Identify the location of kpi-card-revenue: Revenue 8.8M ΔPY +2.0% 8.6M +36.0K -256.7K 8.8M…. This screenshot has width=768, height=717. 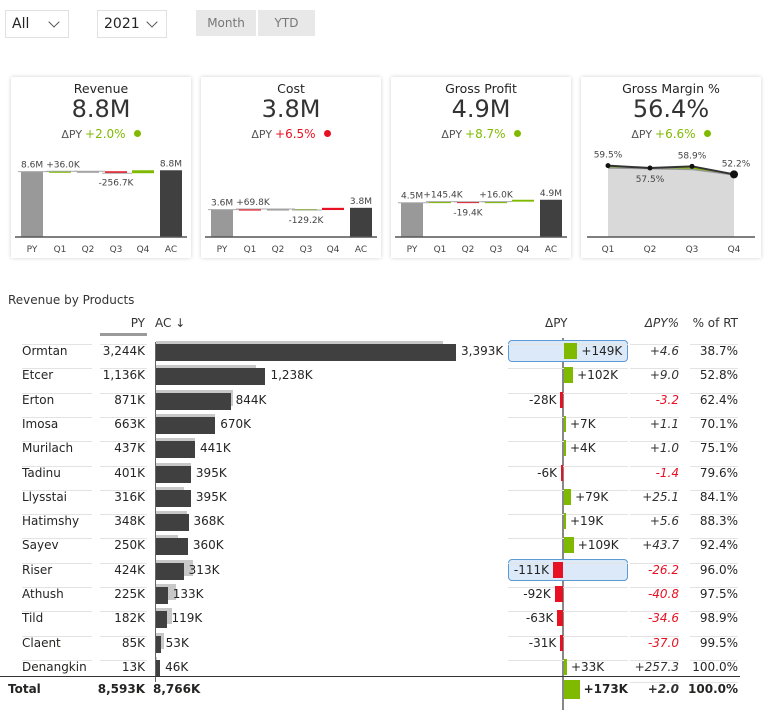
(101, 167).